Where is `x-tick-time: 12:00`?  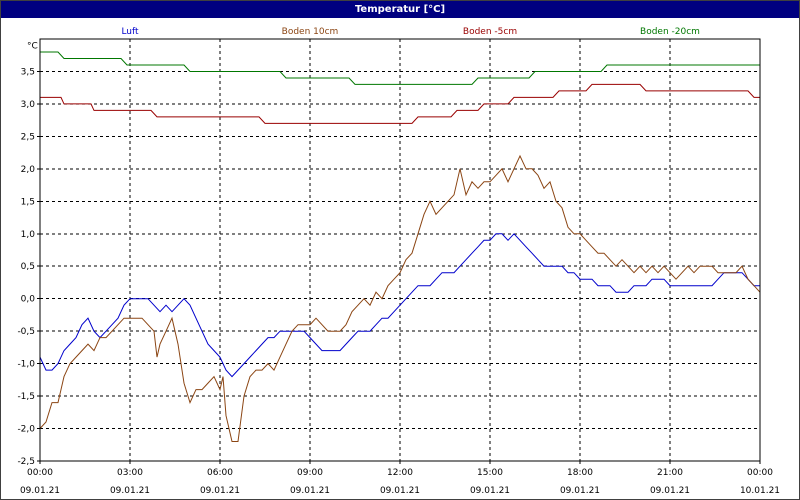
x-tick-time: 12:00 is located at coordinates (400, 473).